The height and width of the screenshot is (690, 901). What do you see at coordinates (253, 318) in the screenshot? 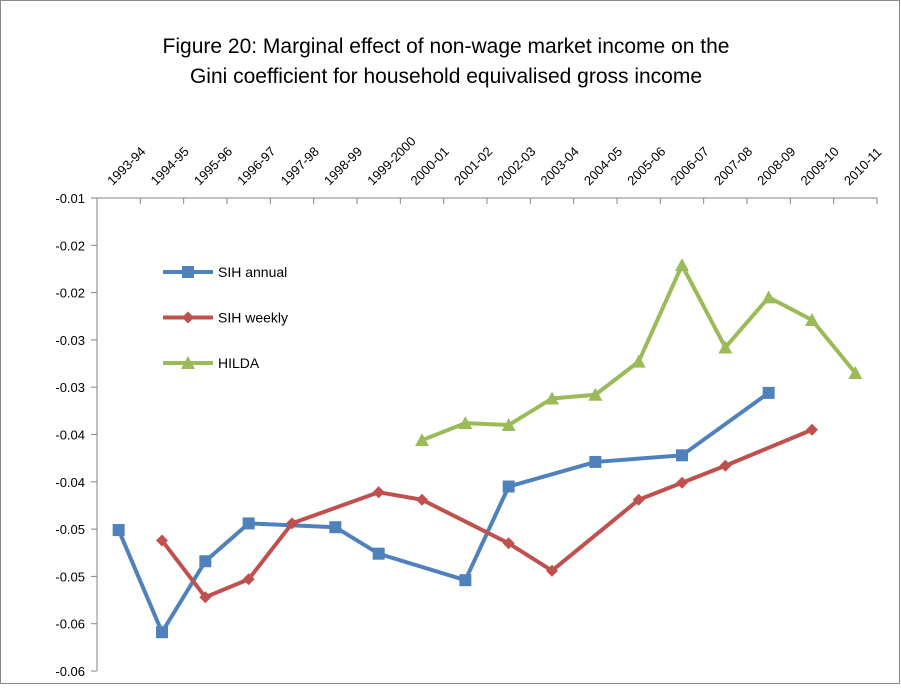
I see `legend-label: SIH weekly` at bounding box center [253, 318].